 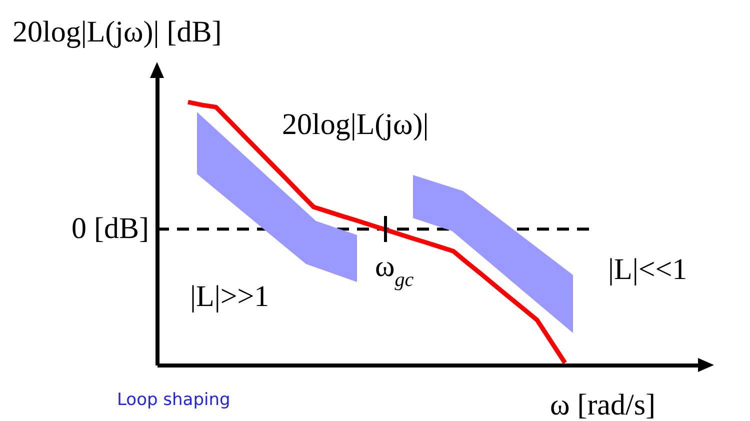 What do you see at coordinates (173, 400) in the screenshot?
I see `text: Loop shaping` at bounding box center [173, 400].